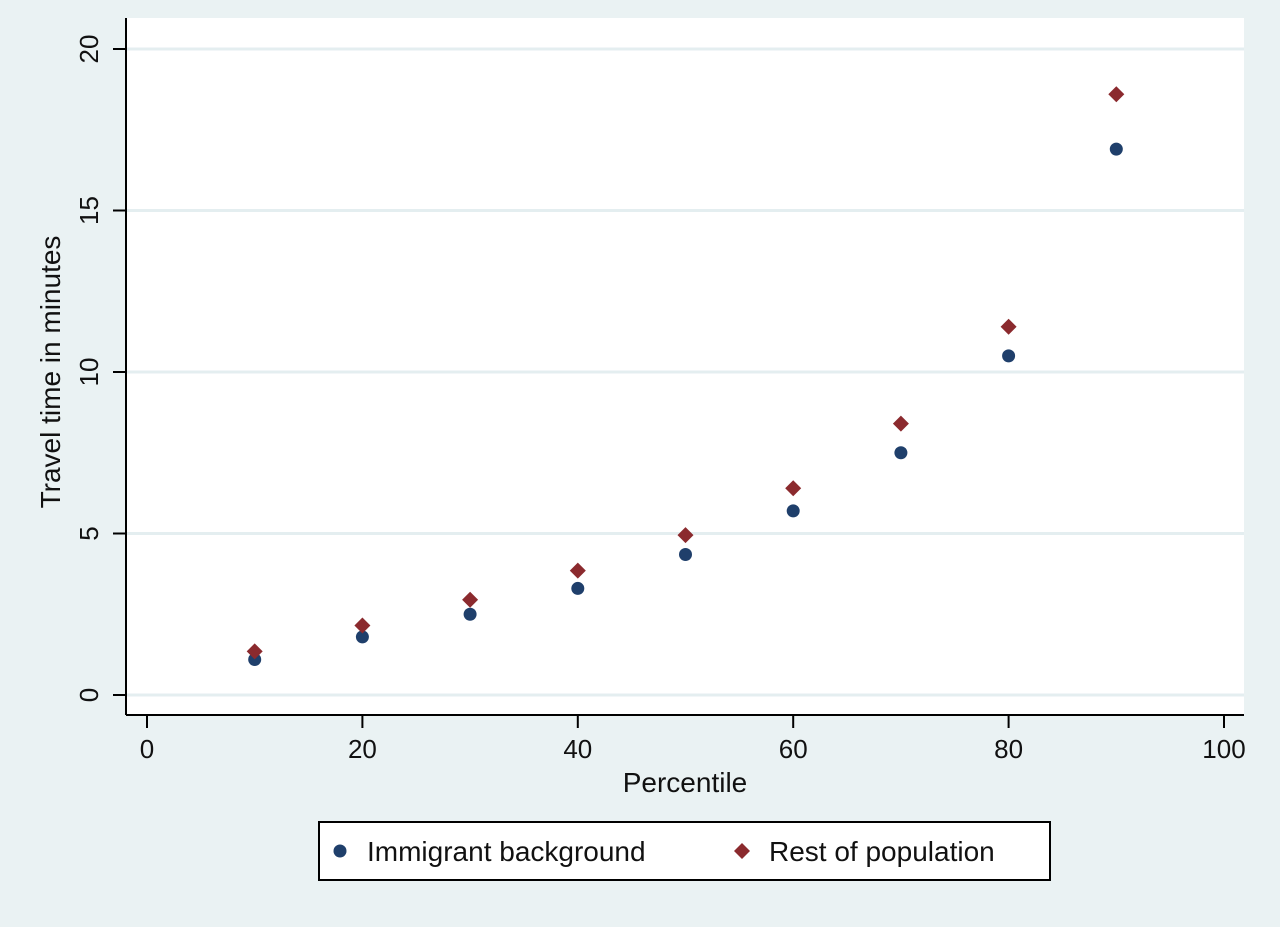 This screenshot has width=1280, height=927. I want to click on legend: Immigrant background Rest of population, so click(684, 851).